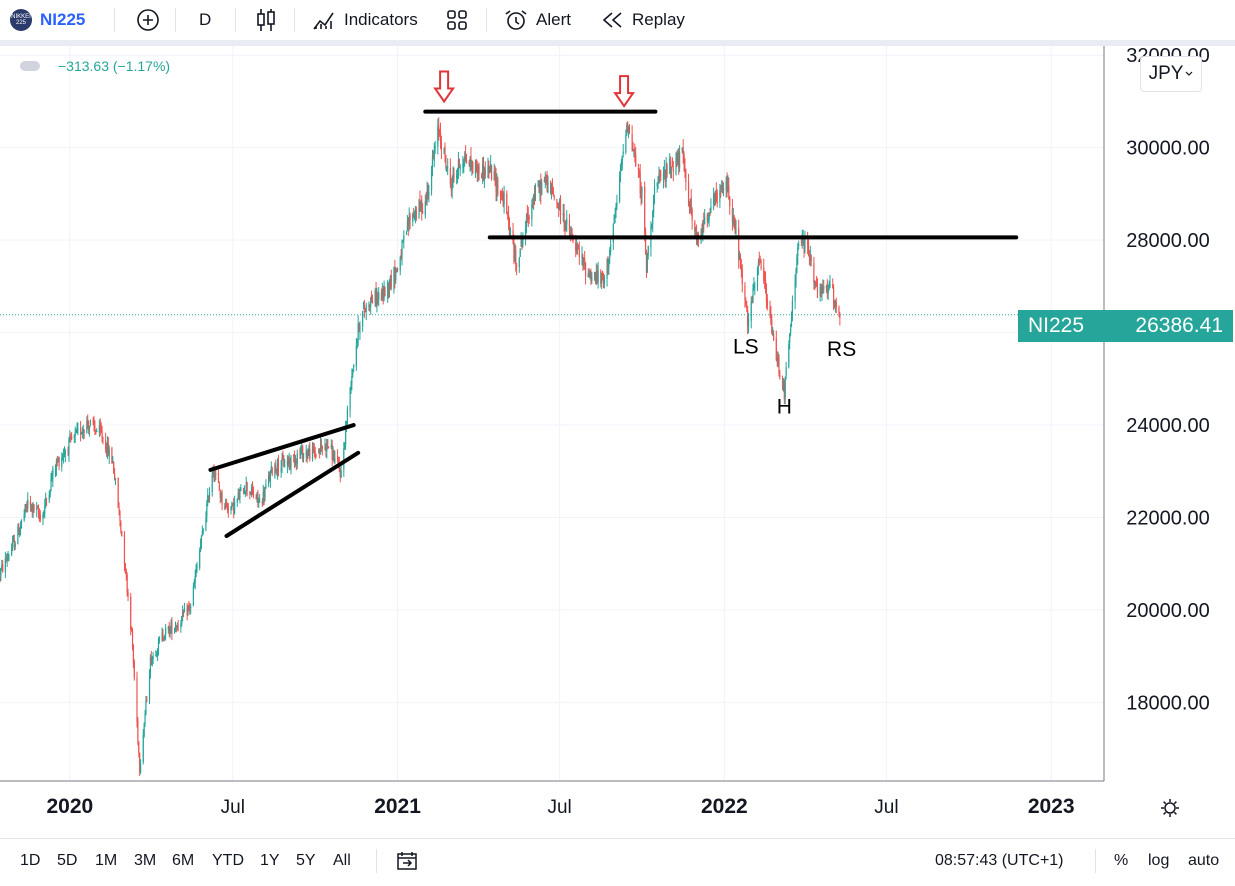  Describe the element at coordinates (1121, 860) in the screenshot. I see `percent-toggle: %` at that location.